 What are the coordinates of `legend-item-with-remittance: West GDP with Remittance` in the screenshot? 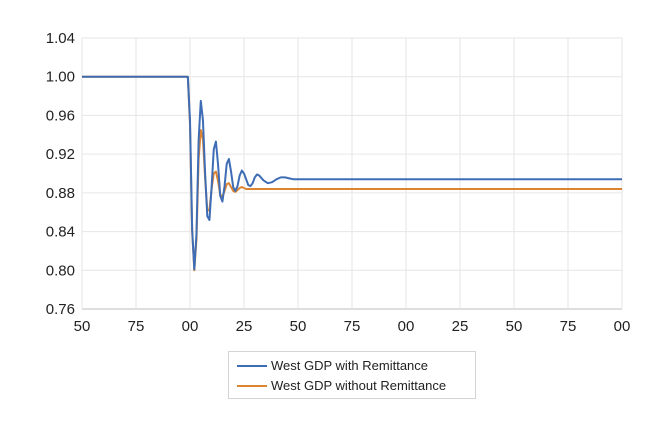 It's located at (332, 365).